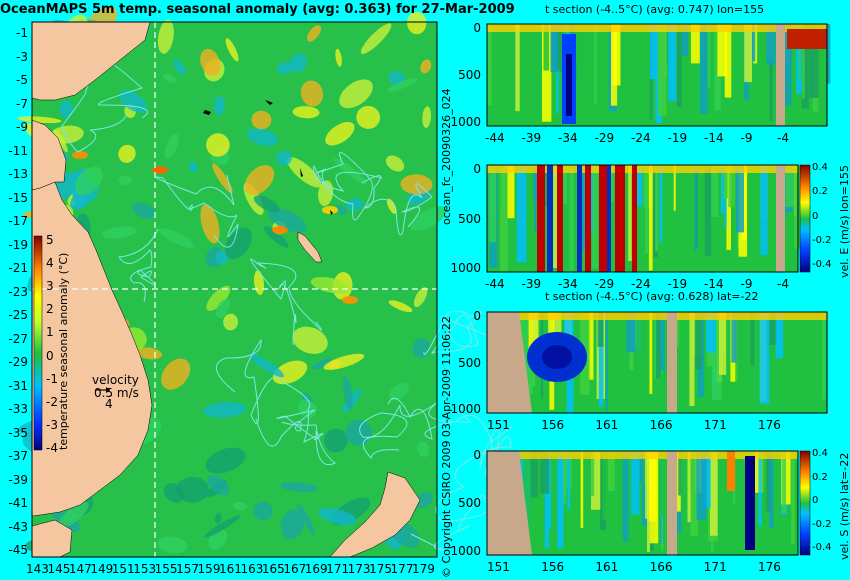 This screenshot has height=580, width=850. Describe the element at coordinates (820, 477) in the screenshot. I see `vel-colorbar-tick: 0.2` at that location.